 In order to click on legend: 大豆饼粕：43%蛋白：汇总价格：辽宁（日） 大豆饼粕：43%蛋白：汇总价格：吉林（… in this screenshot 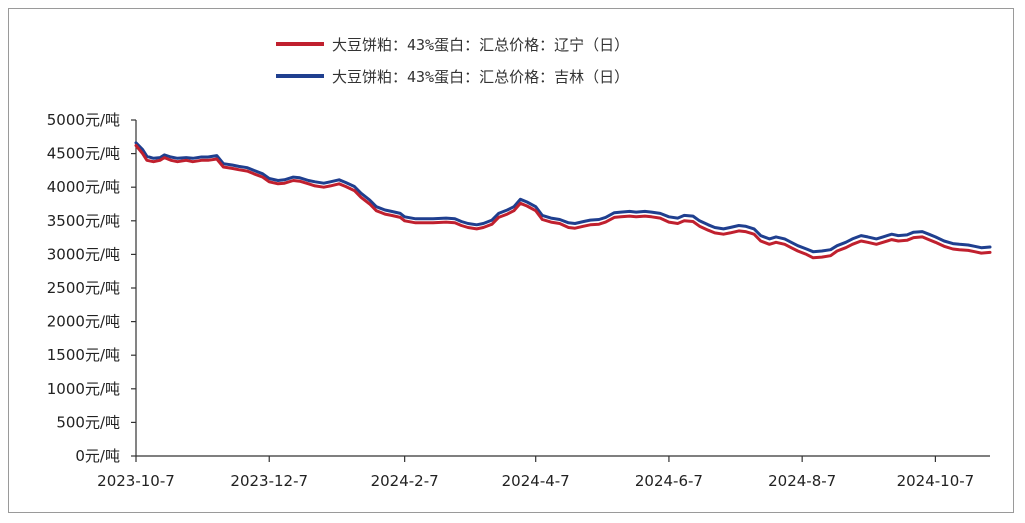, I will do `click(452, 61)`.